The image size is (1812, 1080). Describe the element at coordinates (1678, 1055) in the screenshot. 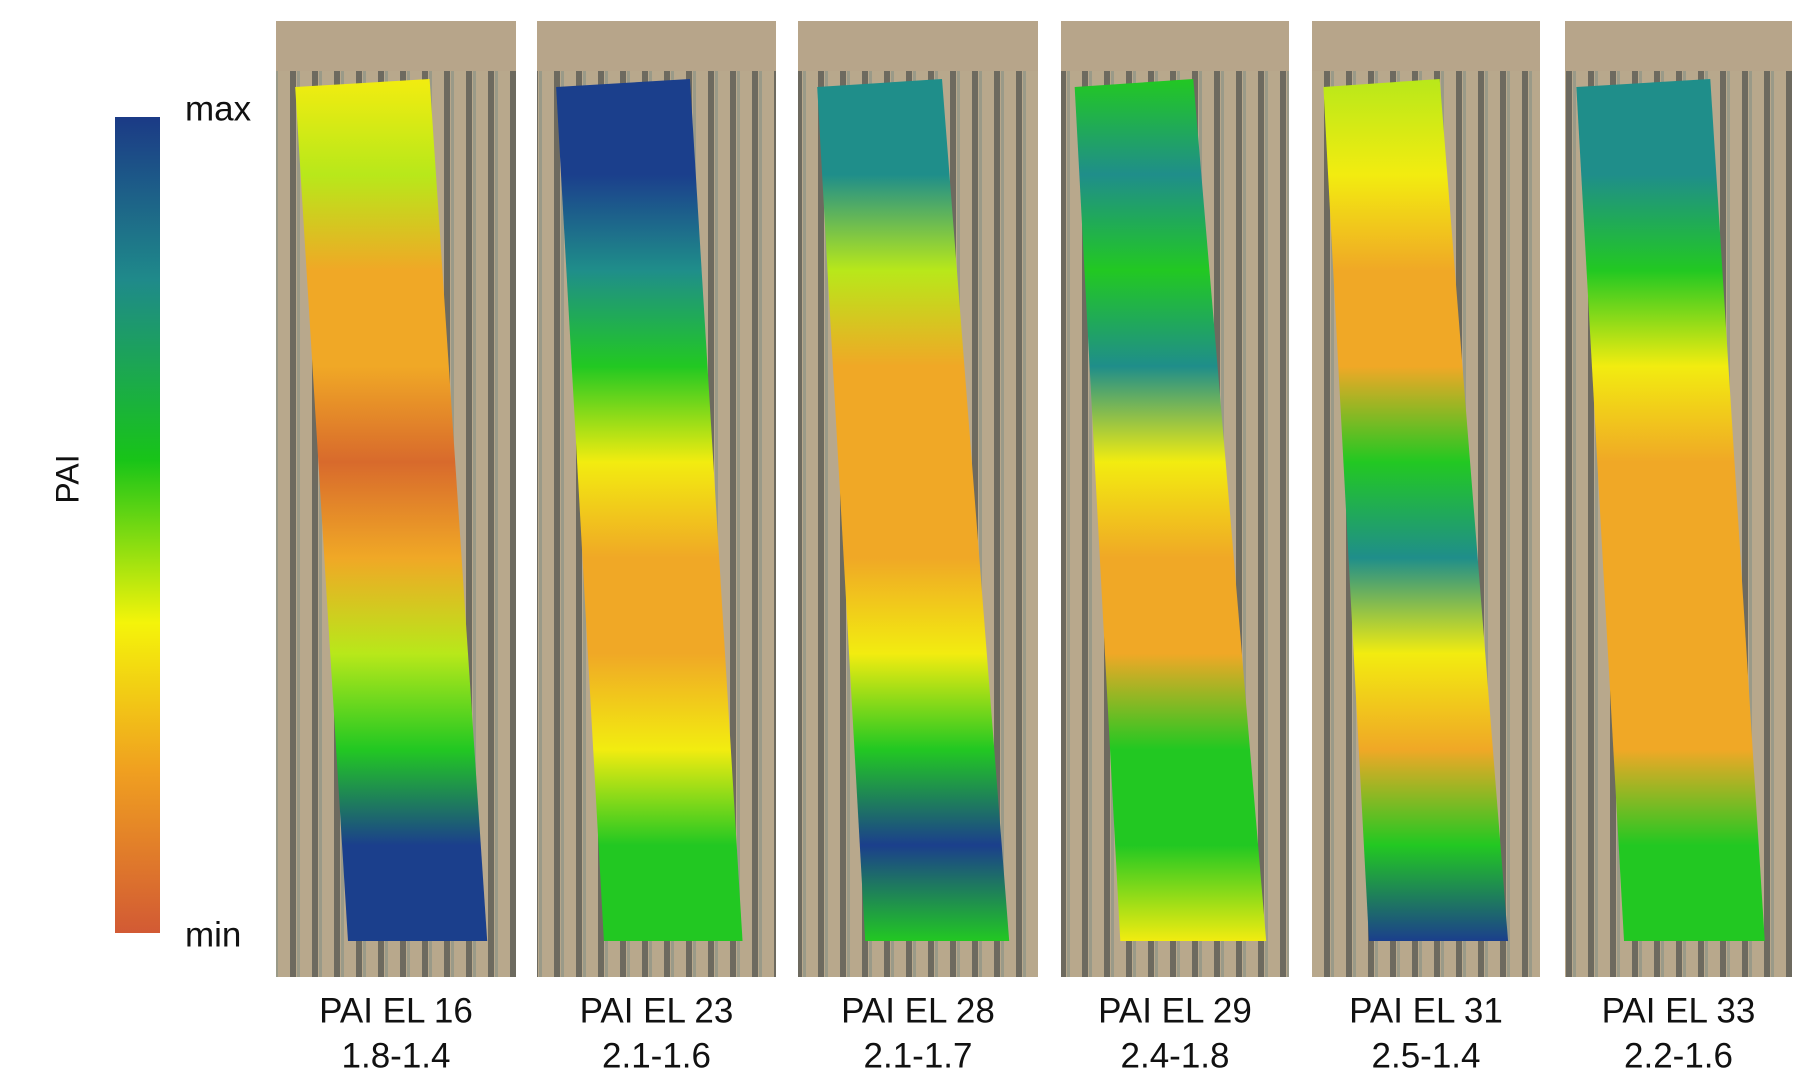

I see `panel-range: 2.2-1.6` at that location.